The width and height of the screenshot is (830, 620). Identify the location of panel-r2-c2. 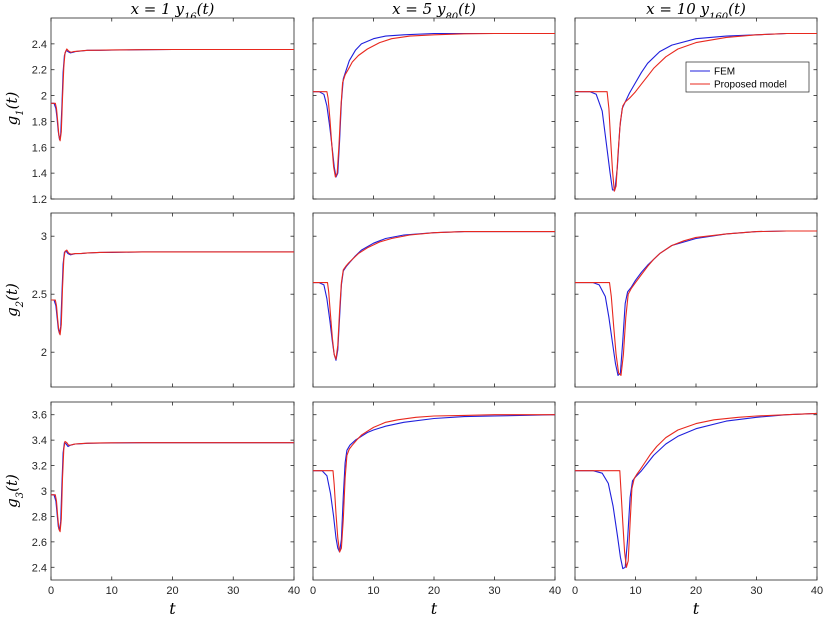
(434, 300).